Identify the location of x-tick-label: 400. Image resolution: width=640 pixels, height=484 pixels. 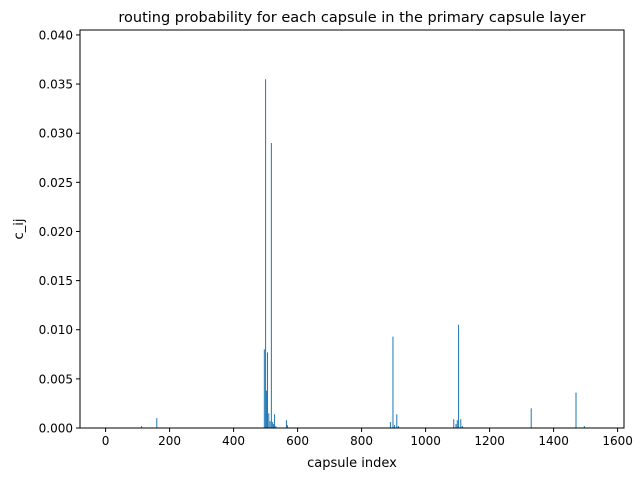
(233, 441).